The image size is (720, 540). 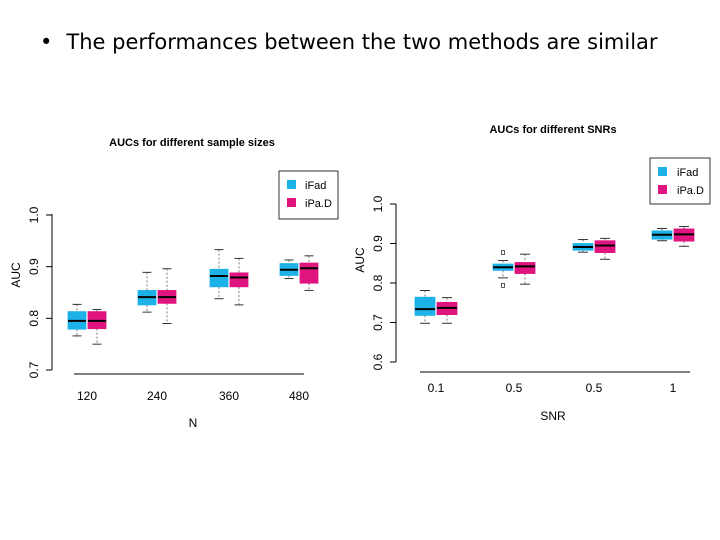 What do you see at coordinates (193, 396) in the screenshot?
I see `x-ticks: 120 240 360 480` at bounding box center [193, 396].